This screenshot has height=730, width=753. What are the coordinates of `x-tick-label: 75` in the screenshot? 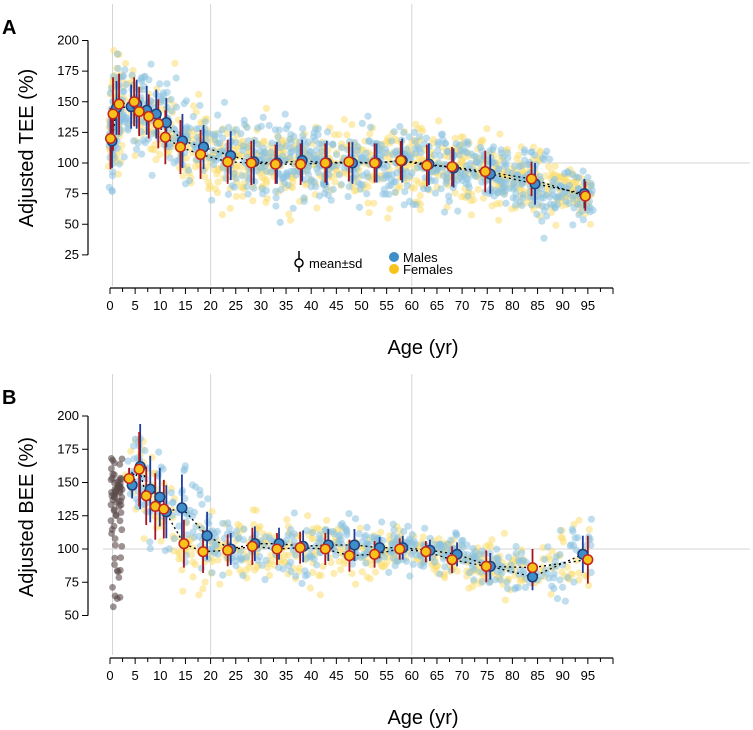 It's located at (487, 675).